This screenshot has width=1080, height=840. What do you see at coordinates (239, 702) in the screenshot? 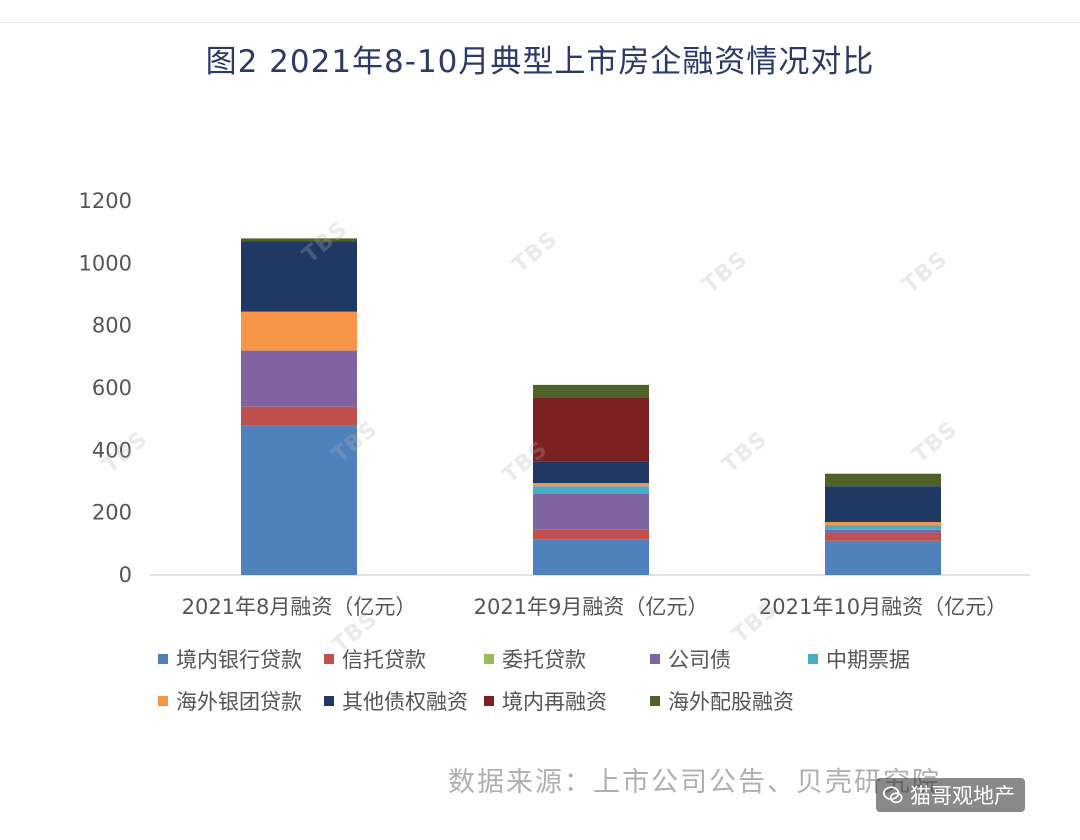
I see `legend-label: 海外银团贷款` at bounding box center [239, 702].